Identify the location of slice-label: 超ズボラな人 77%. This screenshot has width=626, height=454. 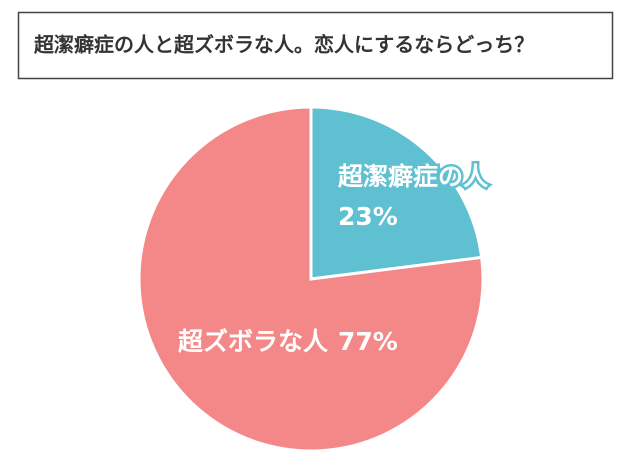
(288, 341).